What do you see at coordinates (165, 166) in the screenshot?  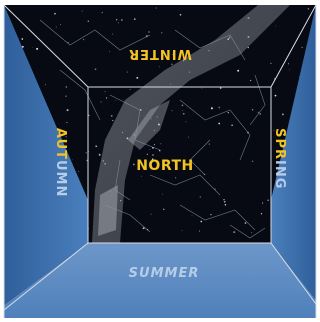 I see `north-label: NORTH` at bounding box center [165, 166].